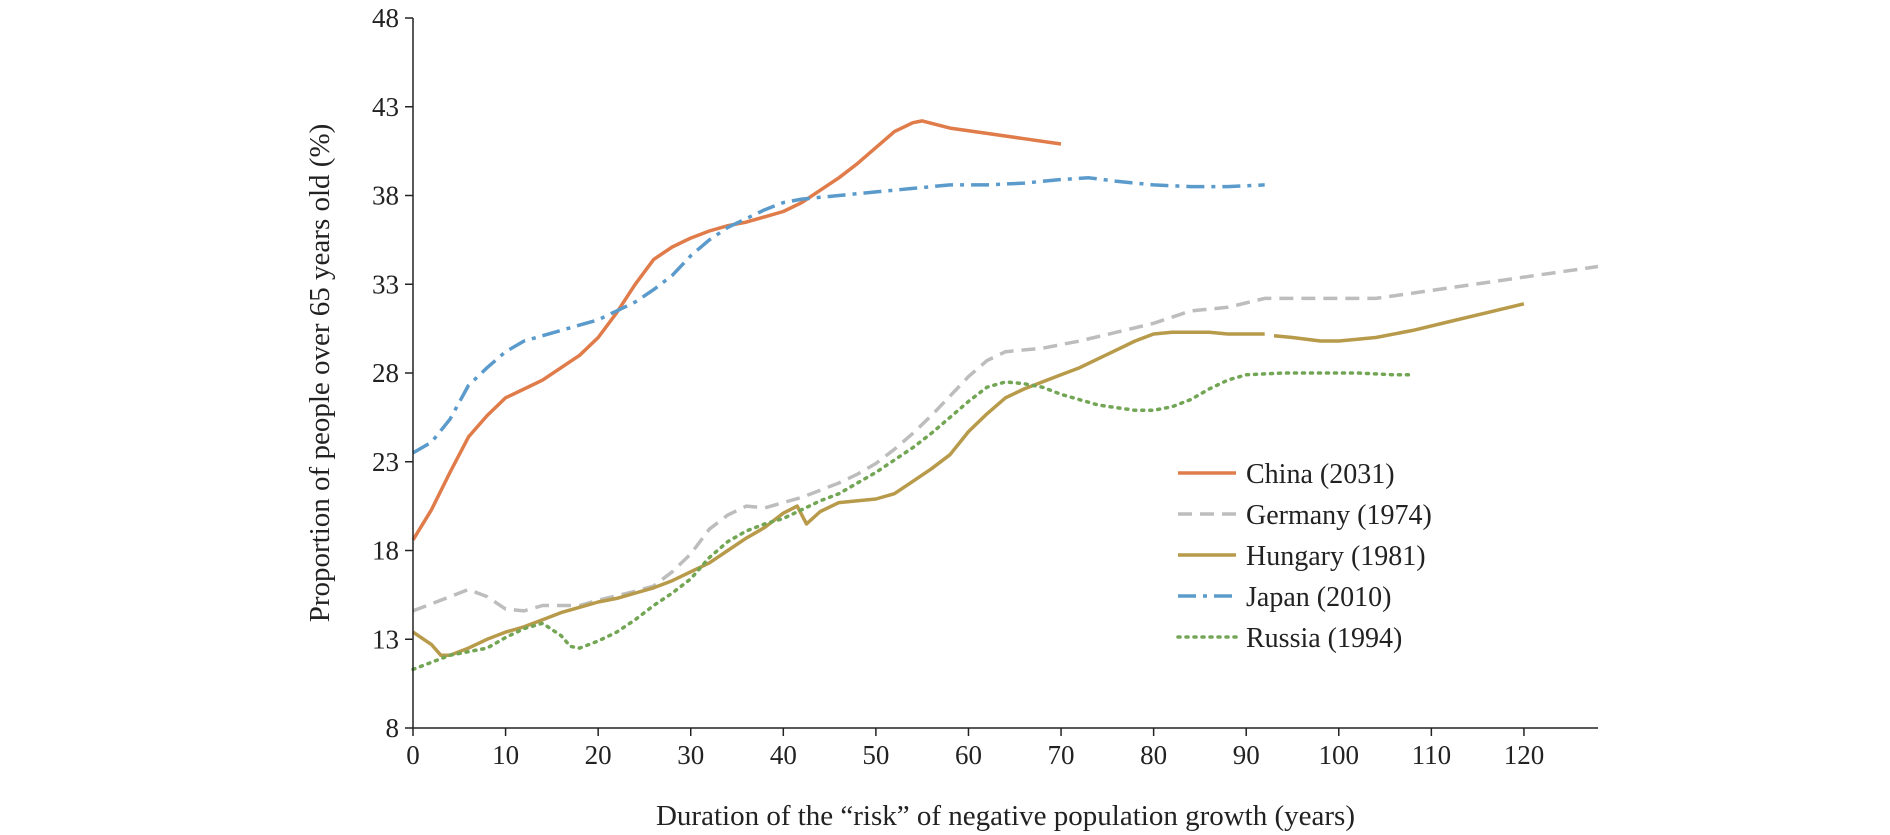  What do you see at coordinates (393, 728) in the screenshot?
I see `y-tick-label: 8` at bounding box center [393, 728].